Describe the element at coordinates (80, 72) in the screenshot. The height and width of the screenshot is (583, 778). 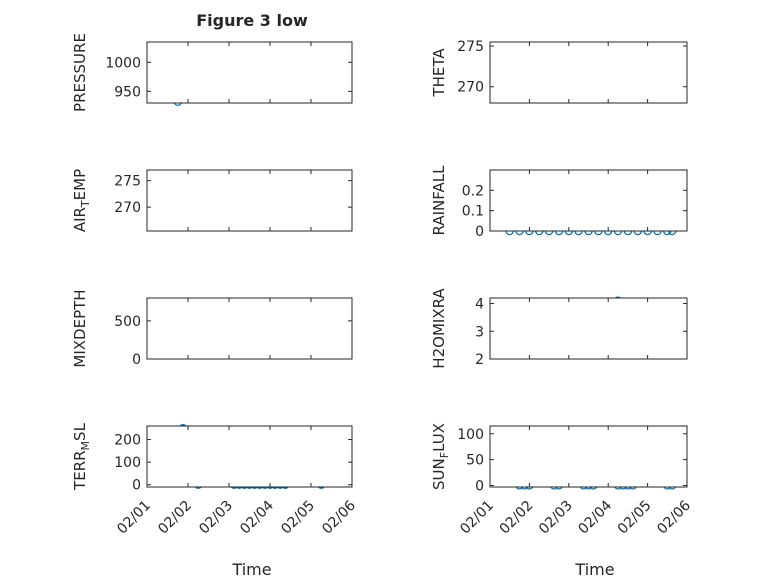
I see `y-axis-label: PRESSURE` at that location.